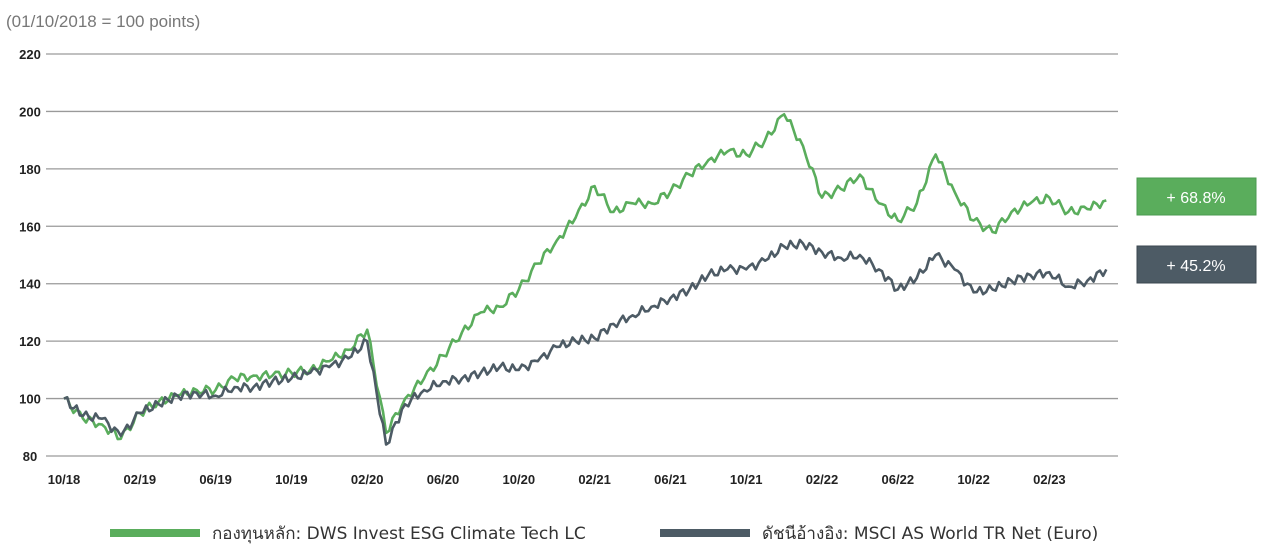 The height and width of the screenshot is (550, 1274). Describe the element at coordinates (594, 479) in the screenshot. I see `x-tick-label: 02/21` at that location.